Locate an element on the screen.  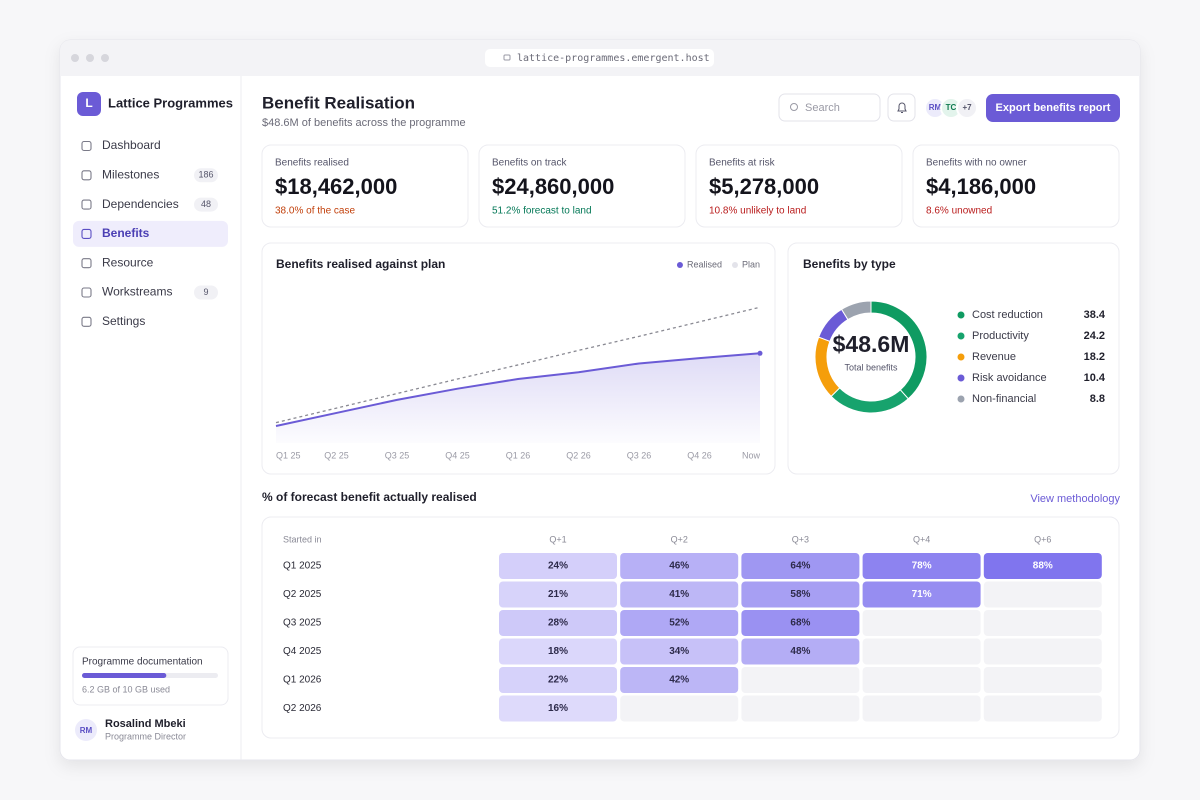
nav-badge: 48 is located at coordinates (206, 204).